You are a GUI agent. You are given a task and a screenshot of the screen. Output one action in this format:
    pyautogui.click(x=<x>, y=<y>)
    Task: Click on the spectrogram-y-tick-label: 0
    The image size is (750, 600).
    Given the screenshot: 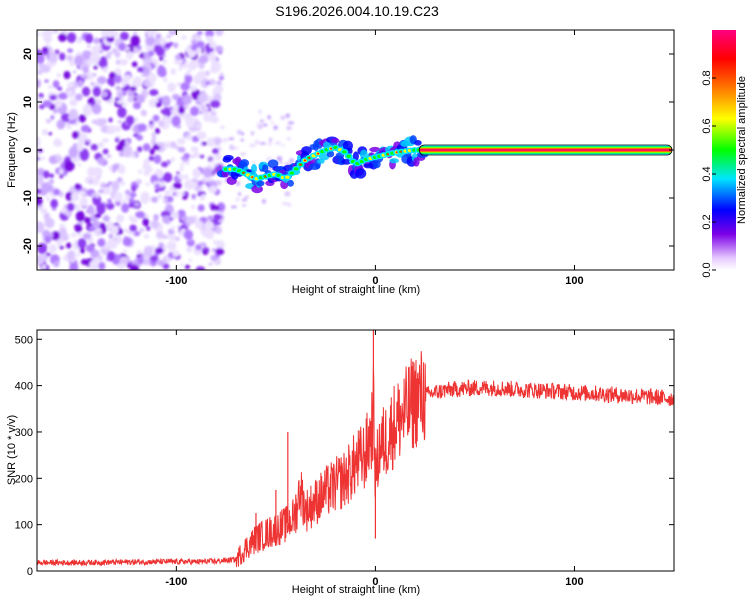 What is the action you would take?
    pyautogui.click(x=28, y=150)
    